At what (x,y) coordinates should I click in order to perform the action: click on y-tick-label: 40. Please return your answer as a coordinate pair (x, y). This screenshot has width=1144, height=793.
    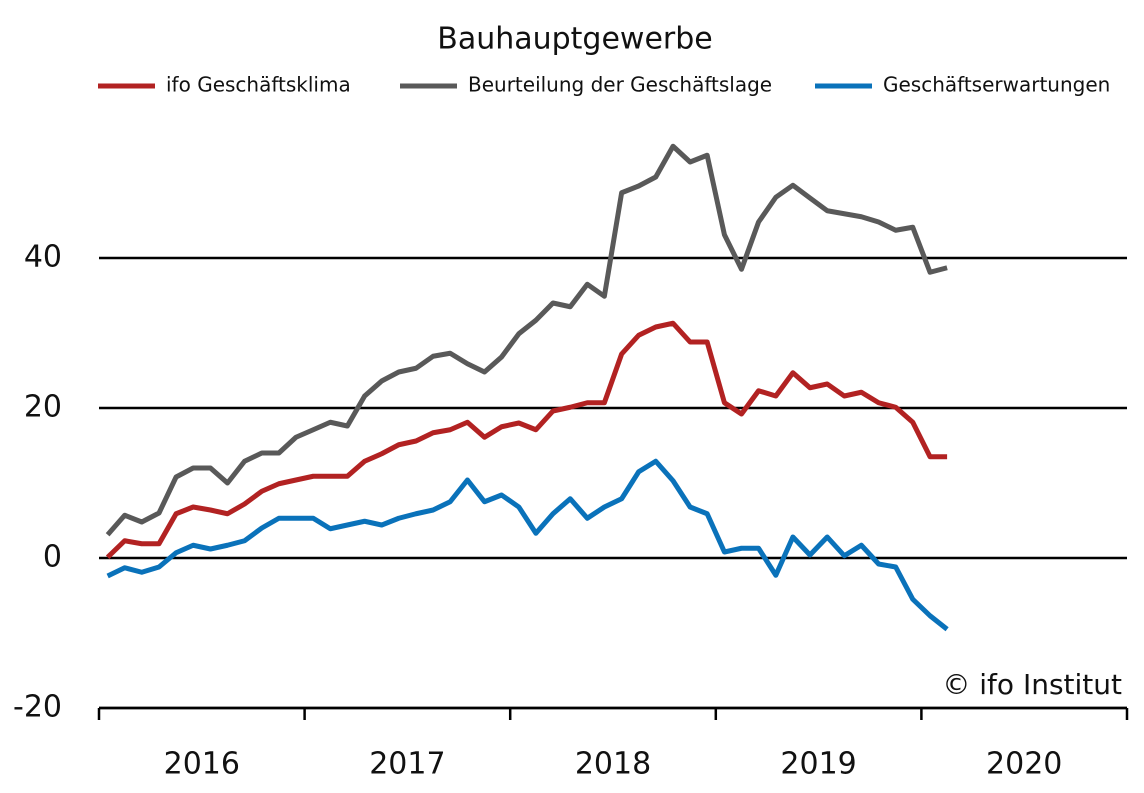
    Looking at the image, I should click on (43, 257).